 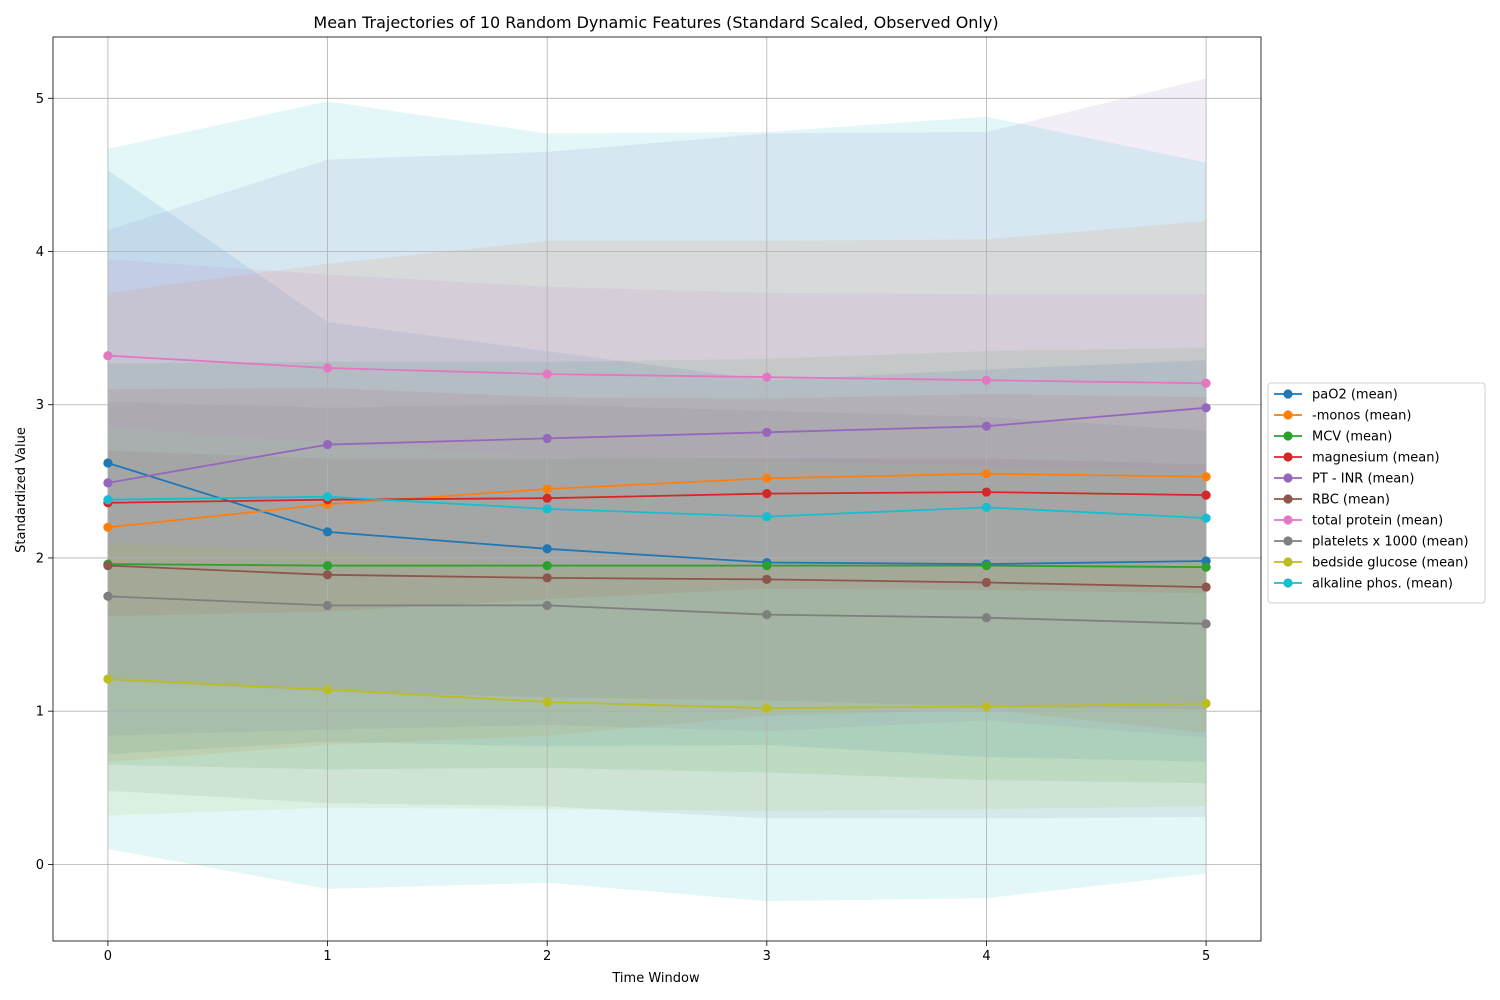 I want to click on x-tick-label: 3, so click(x=767, y=956).